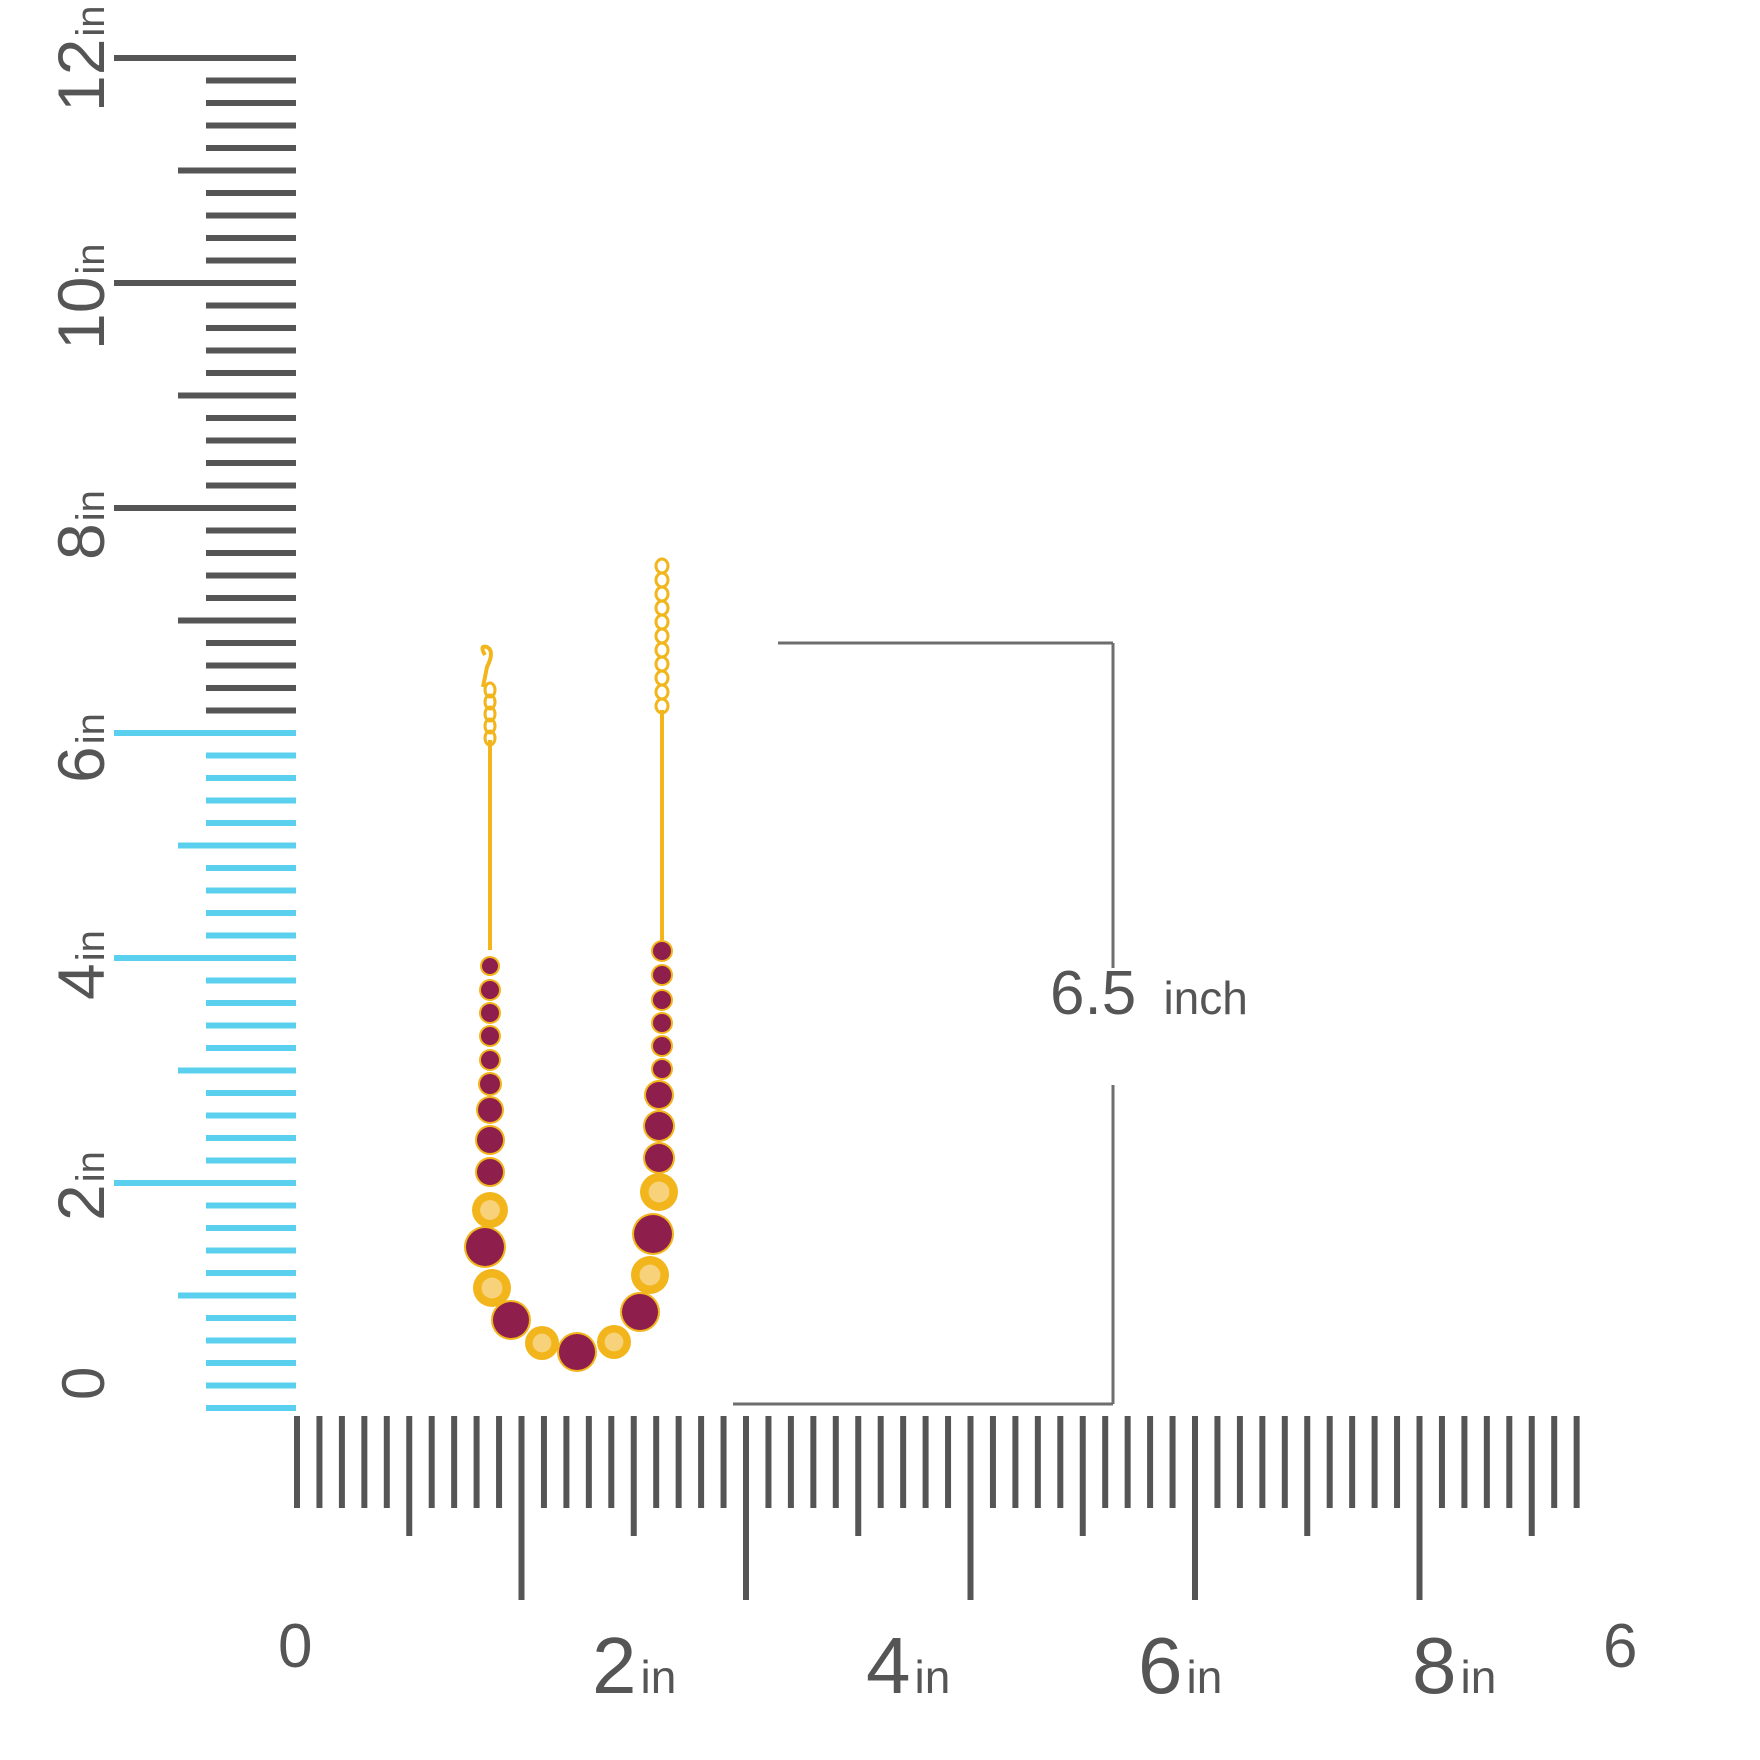  Describe the element at coordinates (1205, 998) in the screenshot. I see `dimension-unit: inch` at that location.